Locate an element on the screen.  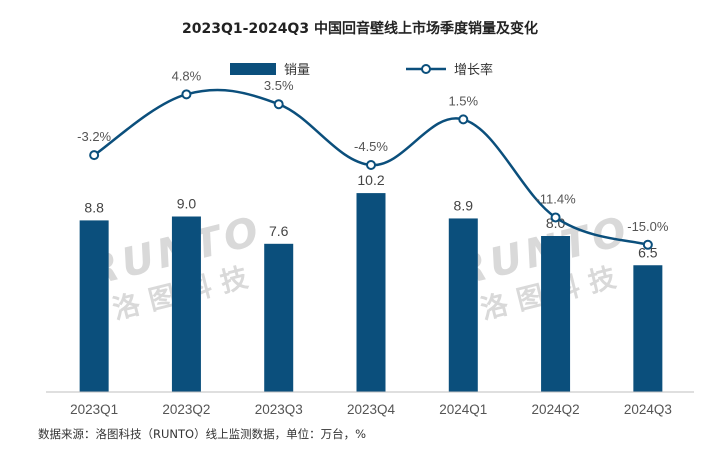
x-tick-label: 2024Q3 is located at coordinates (648, 409).